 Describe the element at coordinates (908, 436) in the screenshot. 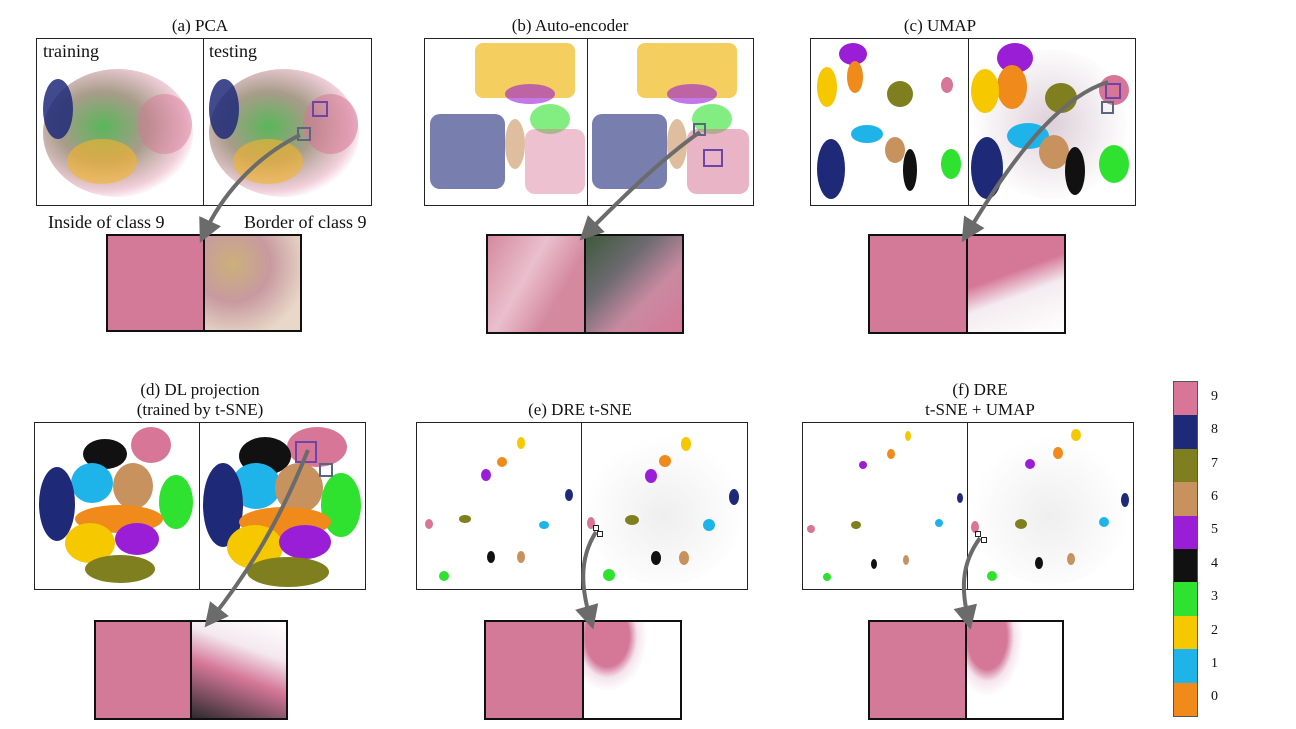

I see `dre-tu-train-class2` at that location.